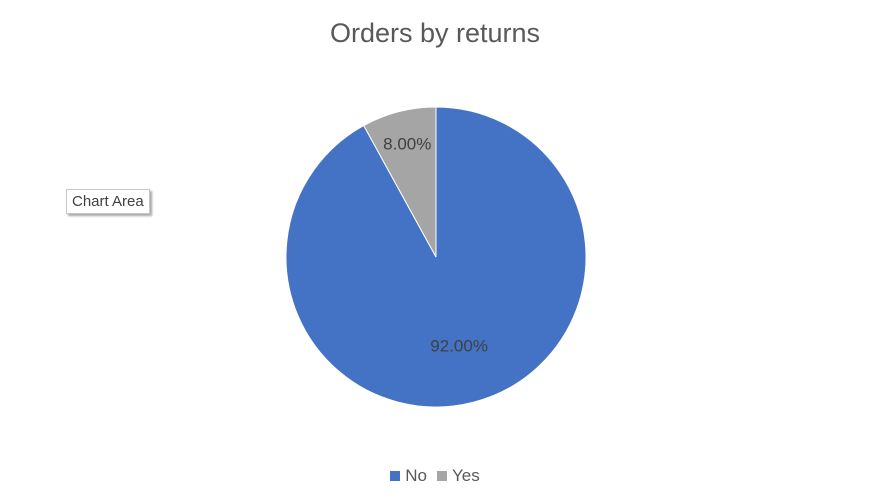 This screenshot has width=870, height=502. Describe the element at coordinates (466, 475) in the screenshot. I see `legend-label-yes: Yes` at that location.